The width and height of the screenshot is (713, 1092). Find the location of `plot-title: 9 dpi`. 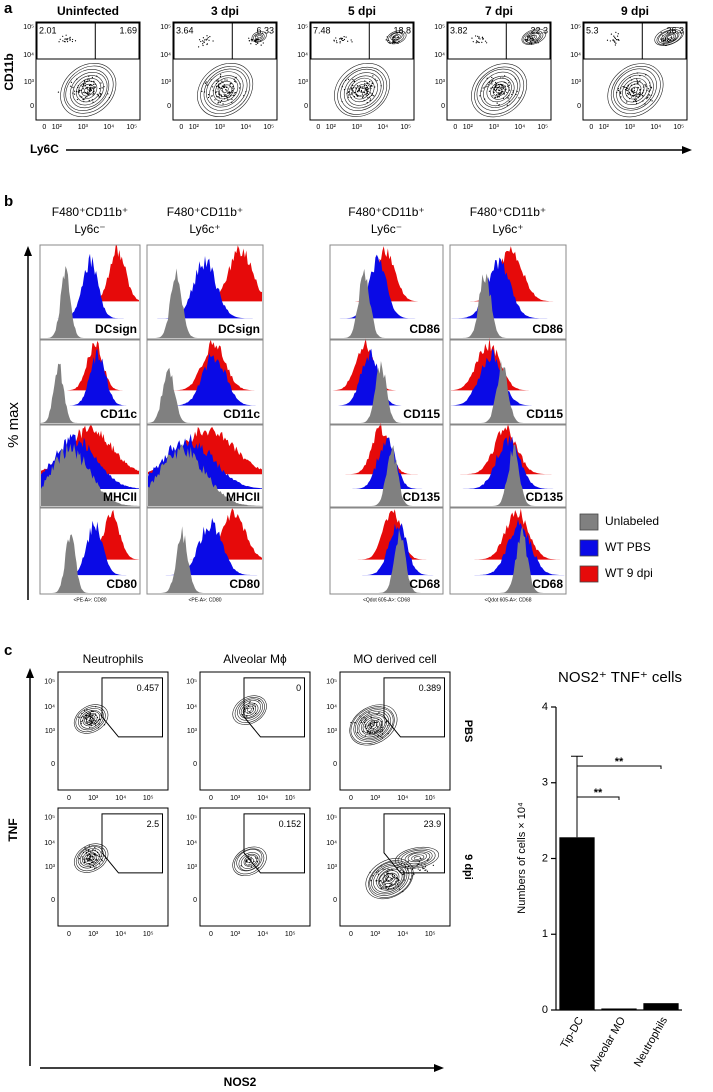

plot-title: 9 dpi is located at coordinates (635, 11).